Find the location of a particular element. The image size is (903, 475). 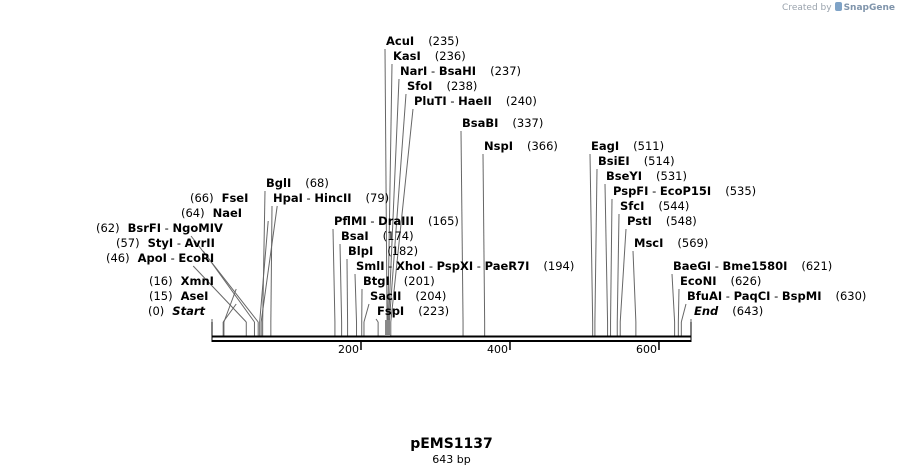

enzyme-bgli: BglI is located at coordinates (278, 183).